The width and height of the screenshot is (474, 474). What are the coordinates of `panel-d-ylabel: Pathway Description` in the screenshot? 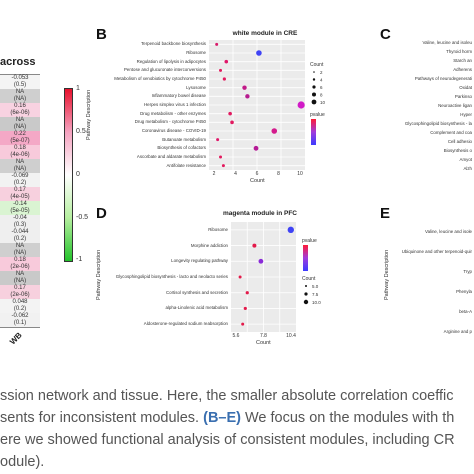 It's located at (99, 274).